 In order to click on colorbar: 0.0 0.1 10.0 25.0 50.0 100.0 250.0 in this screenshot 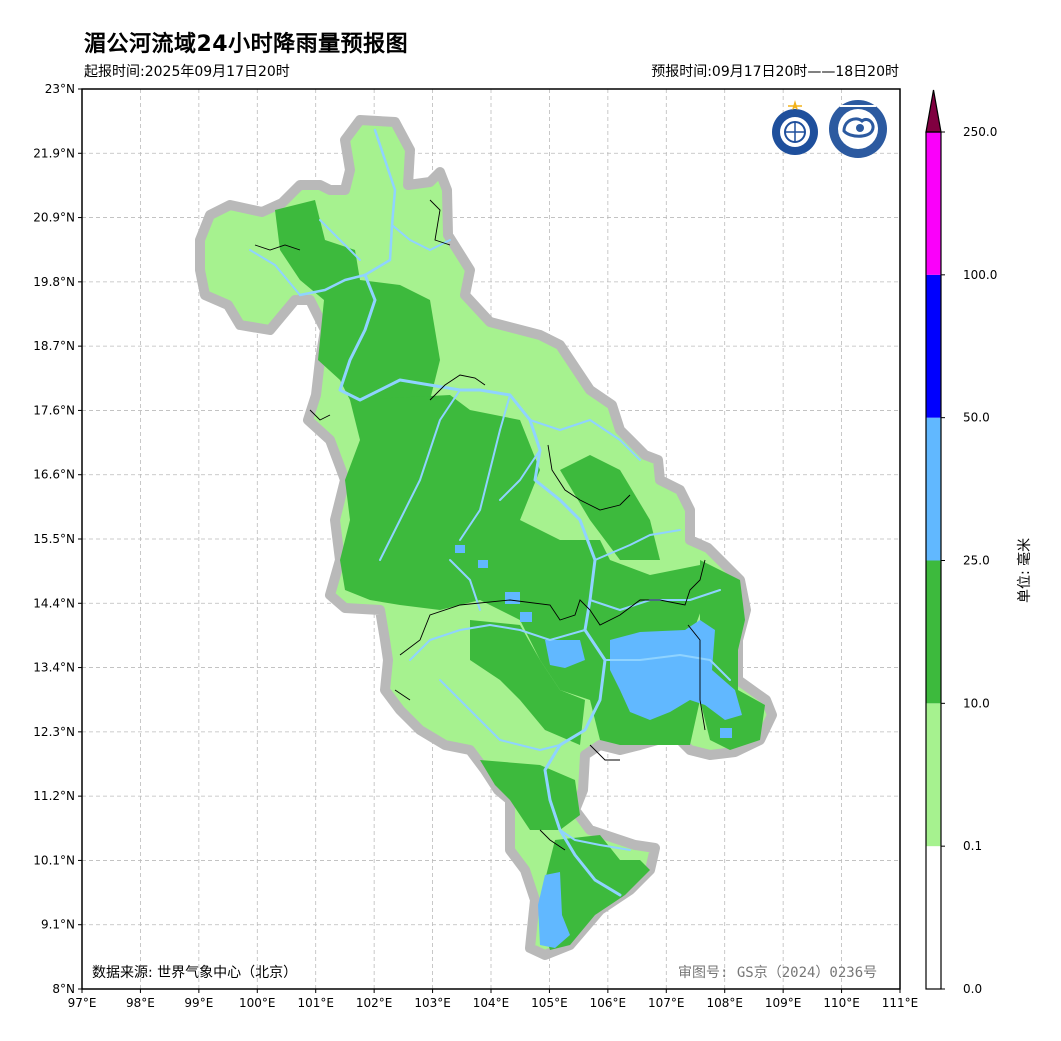, I will do `click(961, 542)`.